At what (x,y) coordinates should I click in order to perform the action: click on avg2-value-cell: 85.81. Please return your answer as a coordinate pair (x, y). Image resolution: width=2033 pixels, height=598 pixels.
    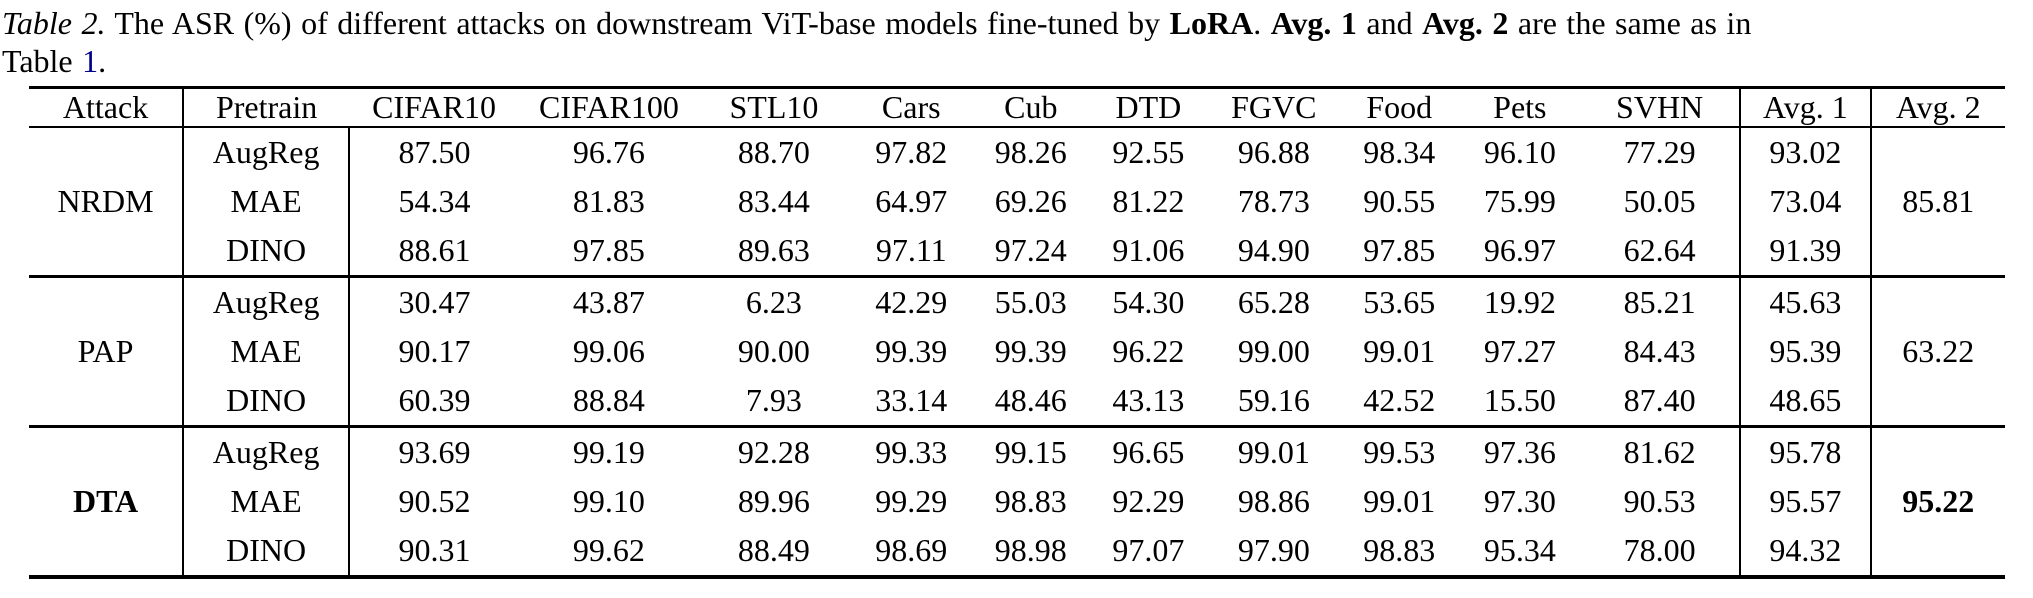
    Looking at the image, I should click on (1937, 202).